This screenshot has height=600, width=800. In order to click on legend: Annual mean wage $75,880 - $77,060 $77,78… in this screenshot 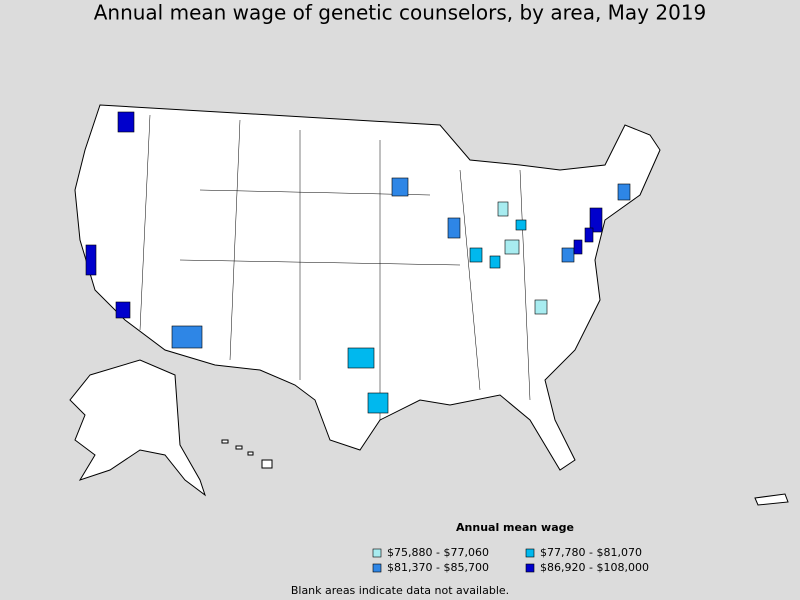, I will do `click(510, 547)`.